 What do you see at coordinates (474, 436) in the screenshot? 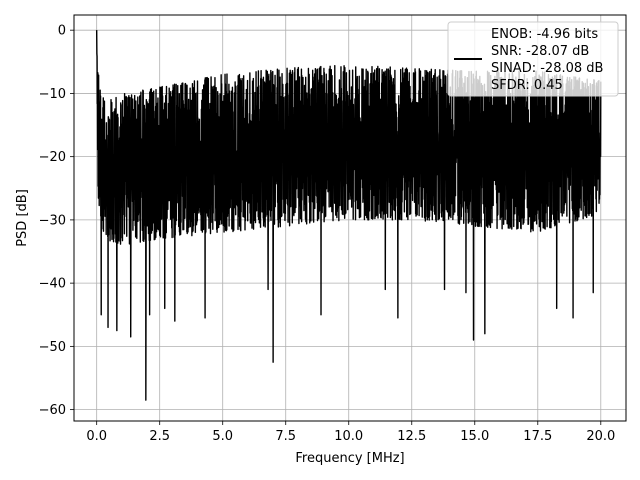
I see `x-tick-label: 15.0` at bounding box center [474, 436].